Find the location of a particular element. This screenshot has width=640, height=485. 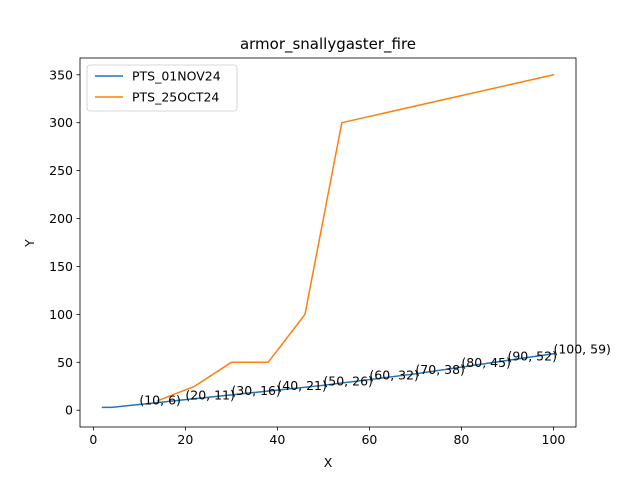

y-tick-label-0: 0 is located at coordinates (69, 410).